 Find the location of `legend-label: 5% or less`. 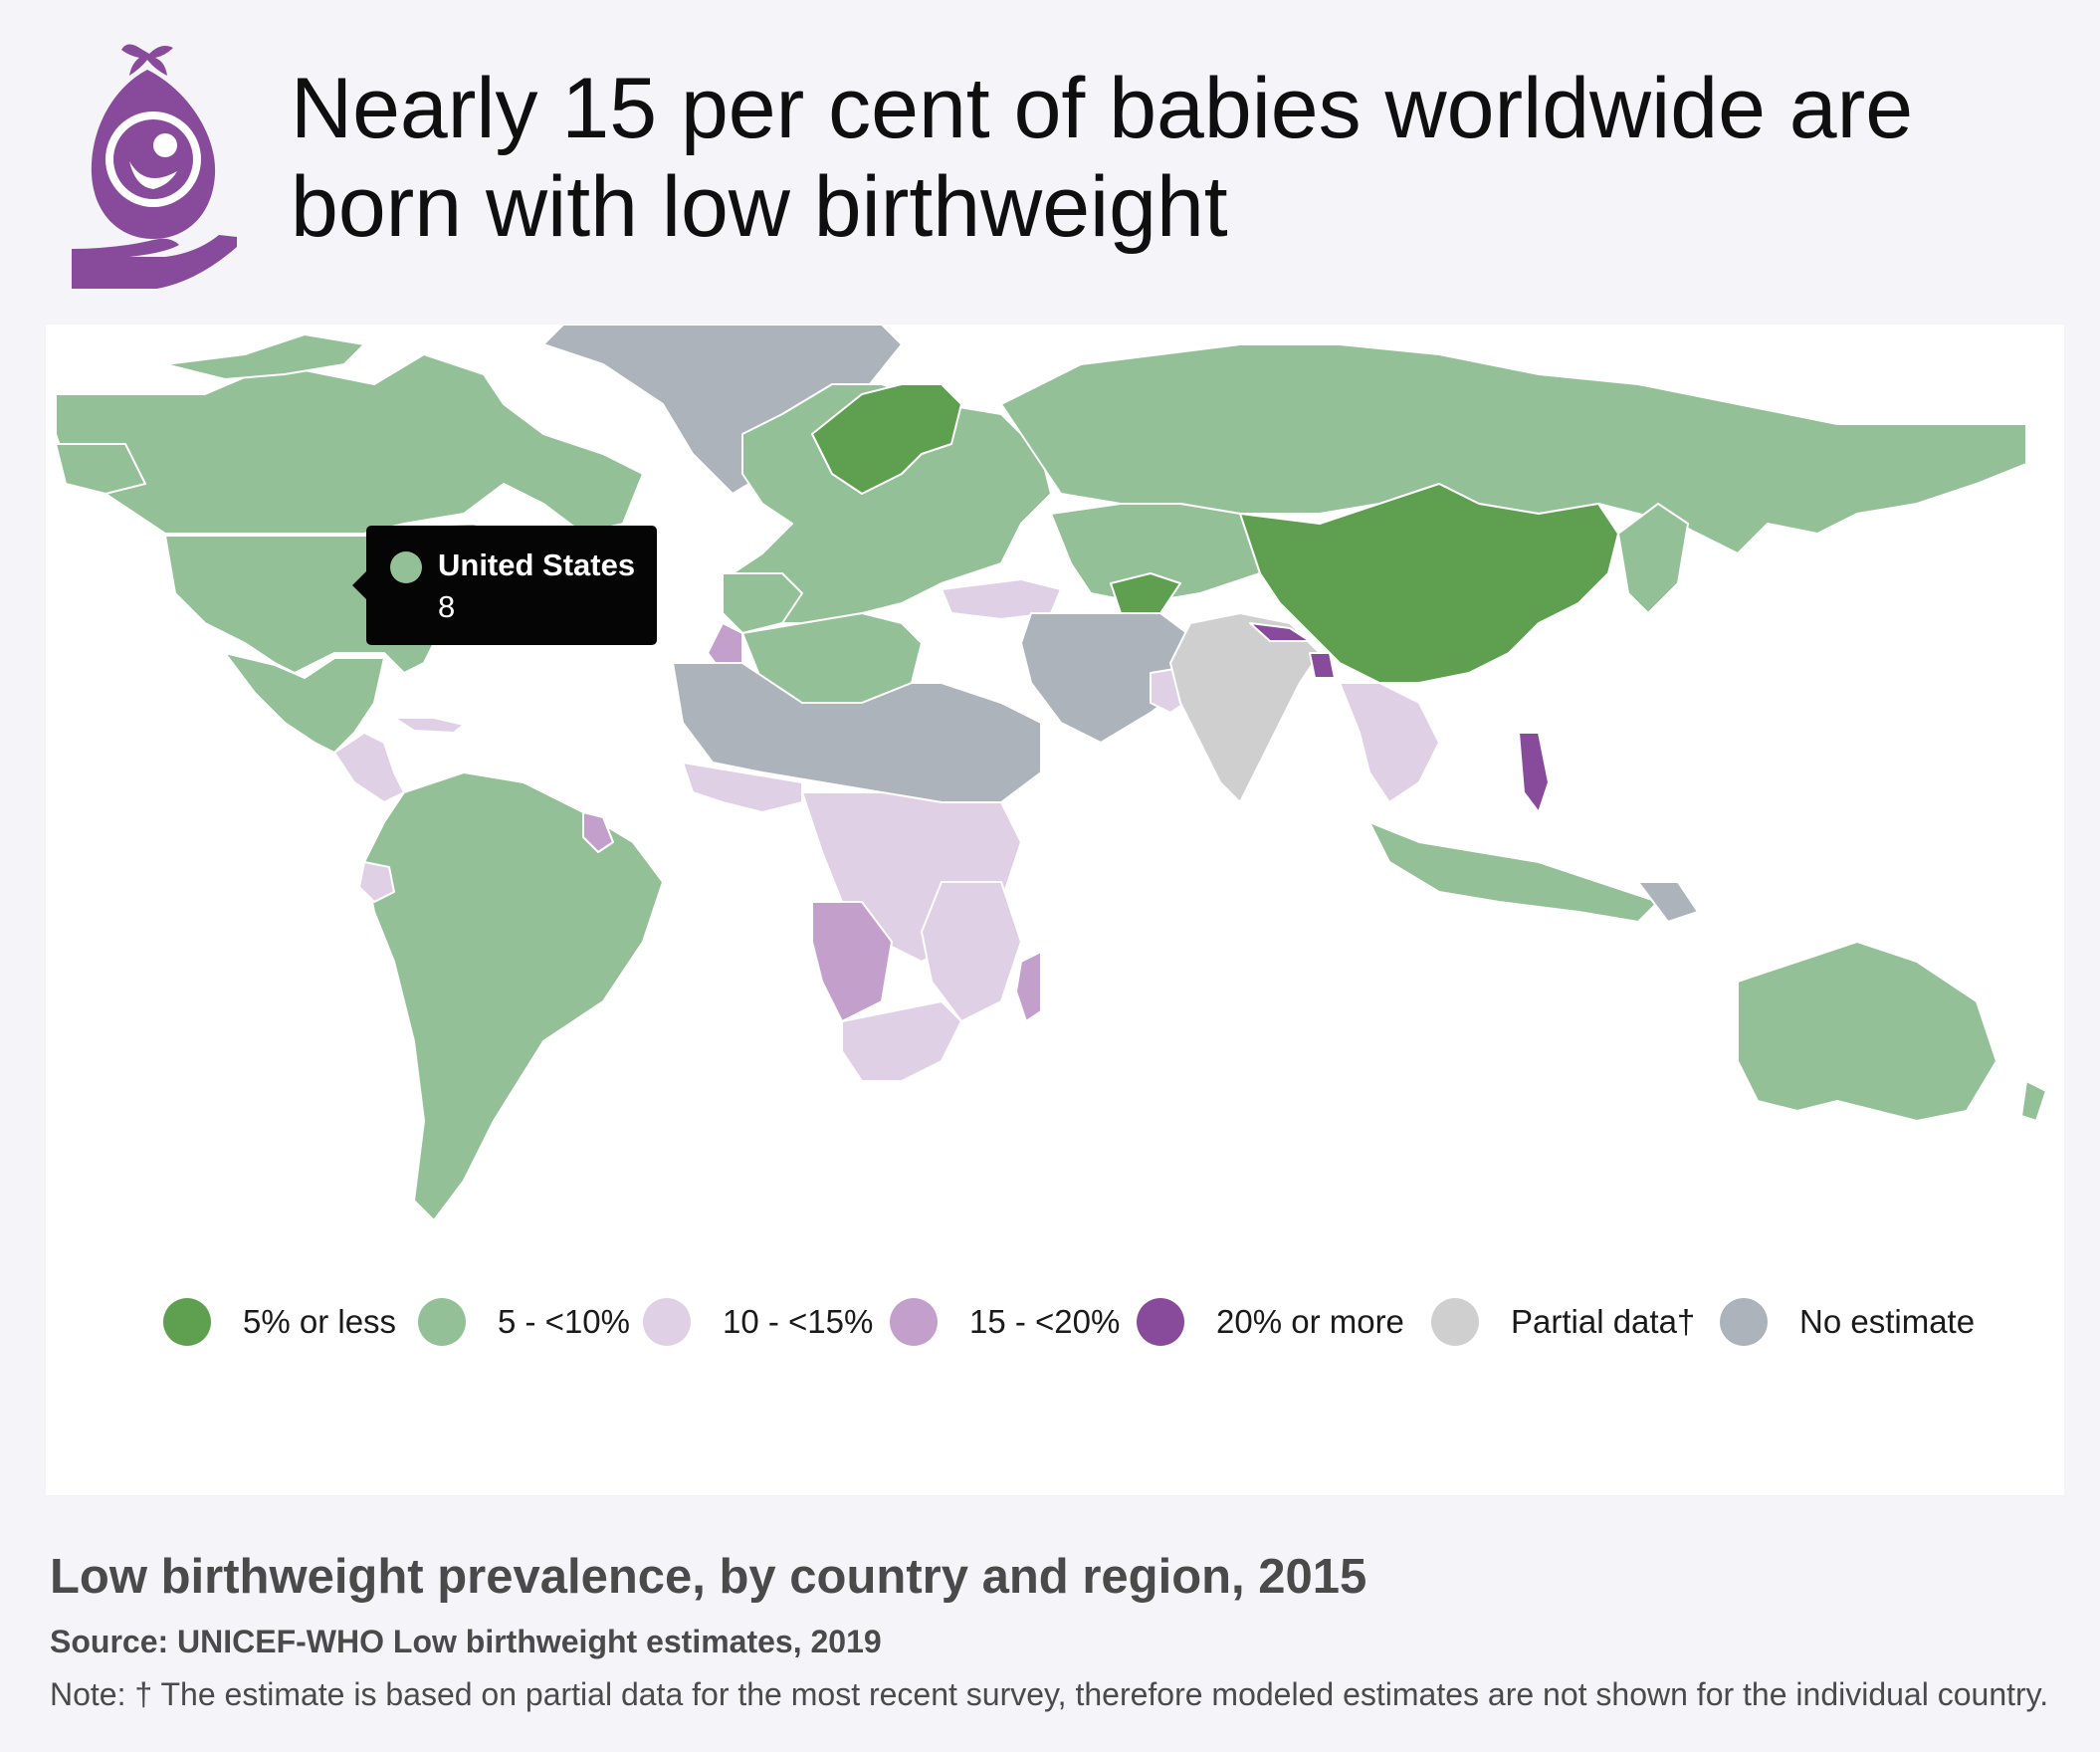

legend-label: 5% or less is located at coordinates (320, 1321).